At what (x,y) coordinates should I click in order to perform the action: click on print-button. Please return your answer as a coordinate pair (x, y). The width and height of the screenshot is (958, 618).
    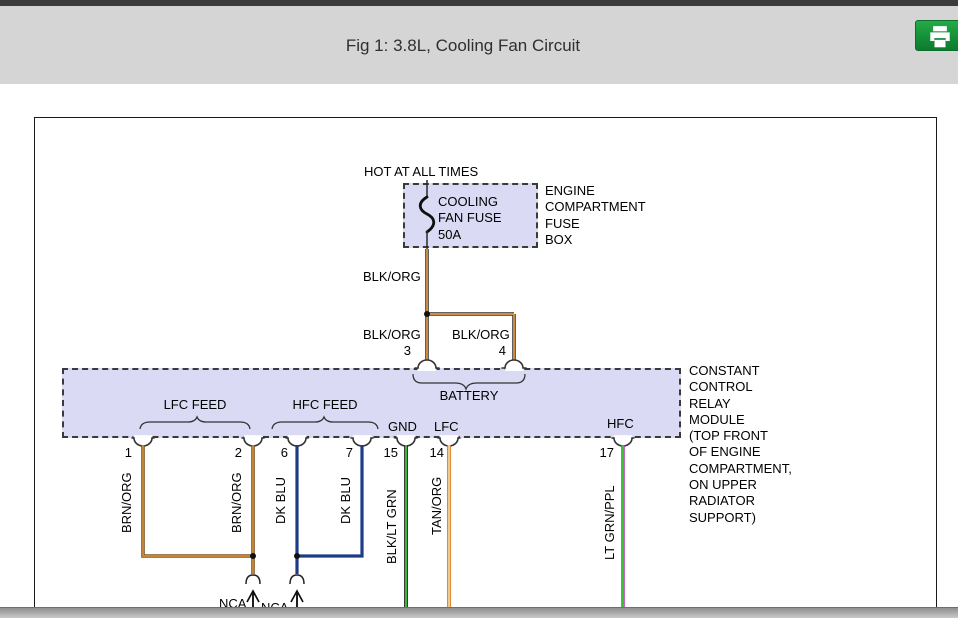
    Looking at the image, I should click on (936, 35).